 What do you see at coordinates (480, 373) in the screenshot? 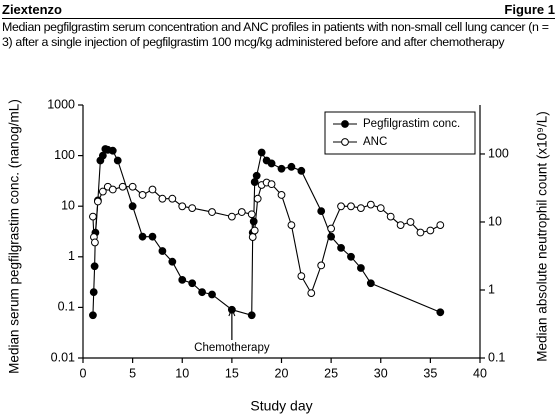
I see `x-tick-label: 40` at bounding box center [480, 373].